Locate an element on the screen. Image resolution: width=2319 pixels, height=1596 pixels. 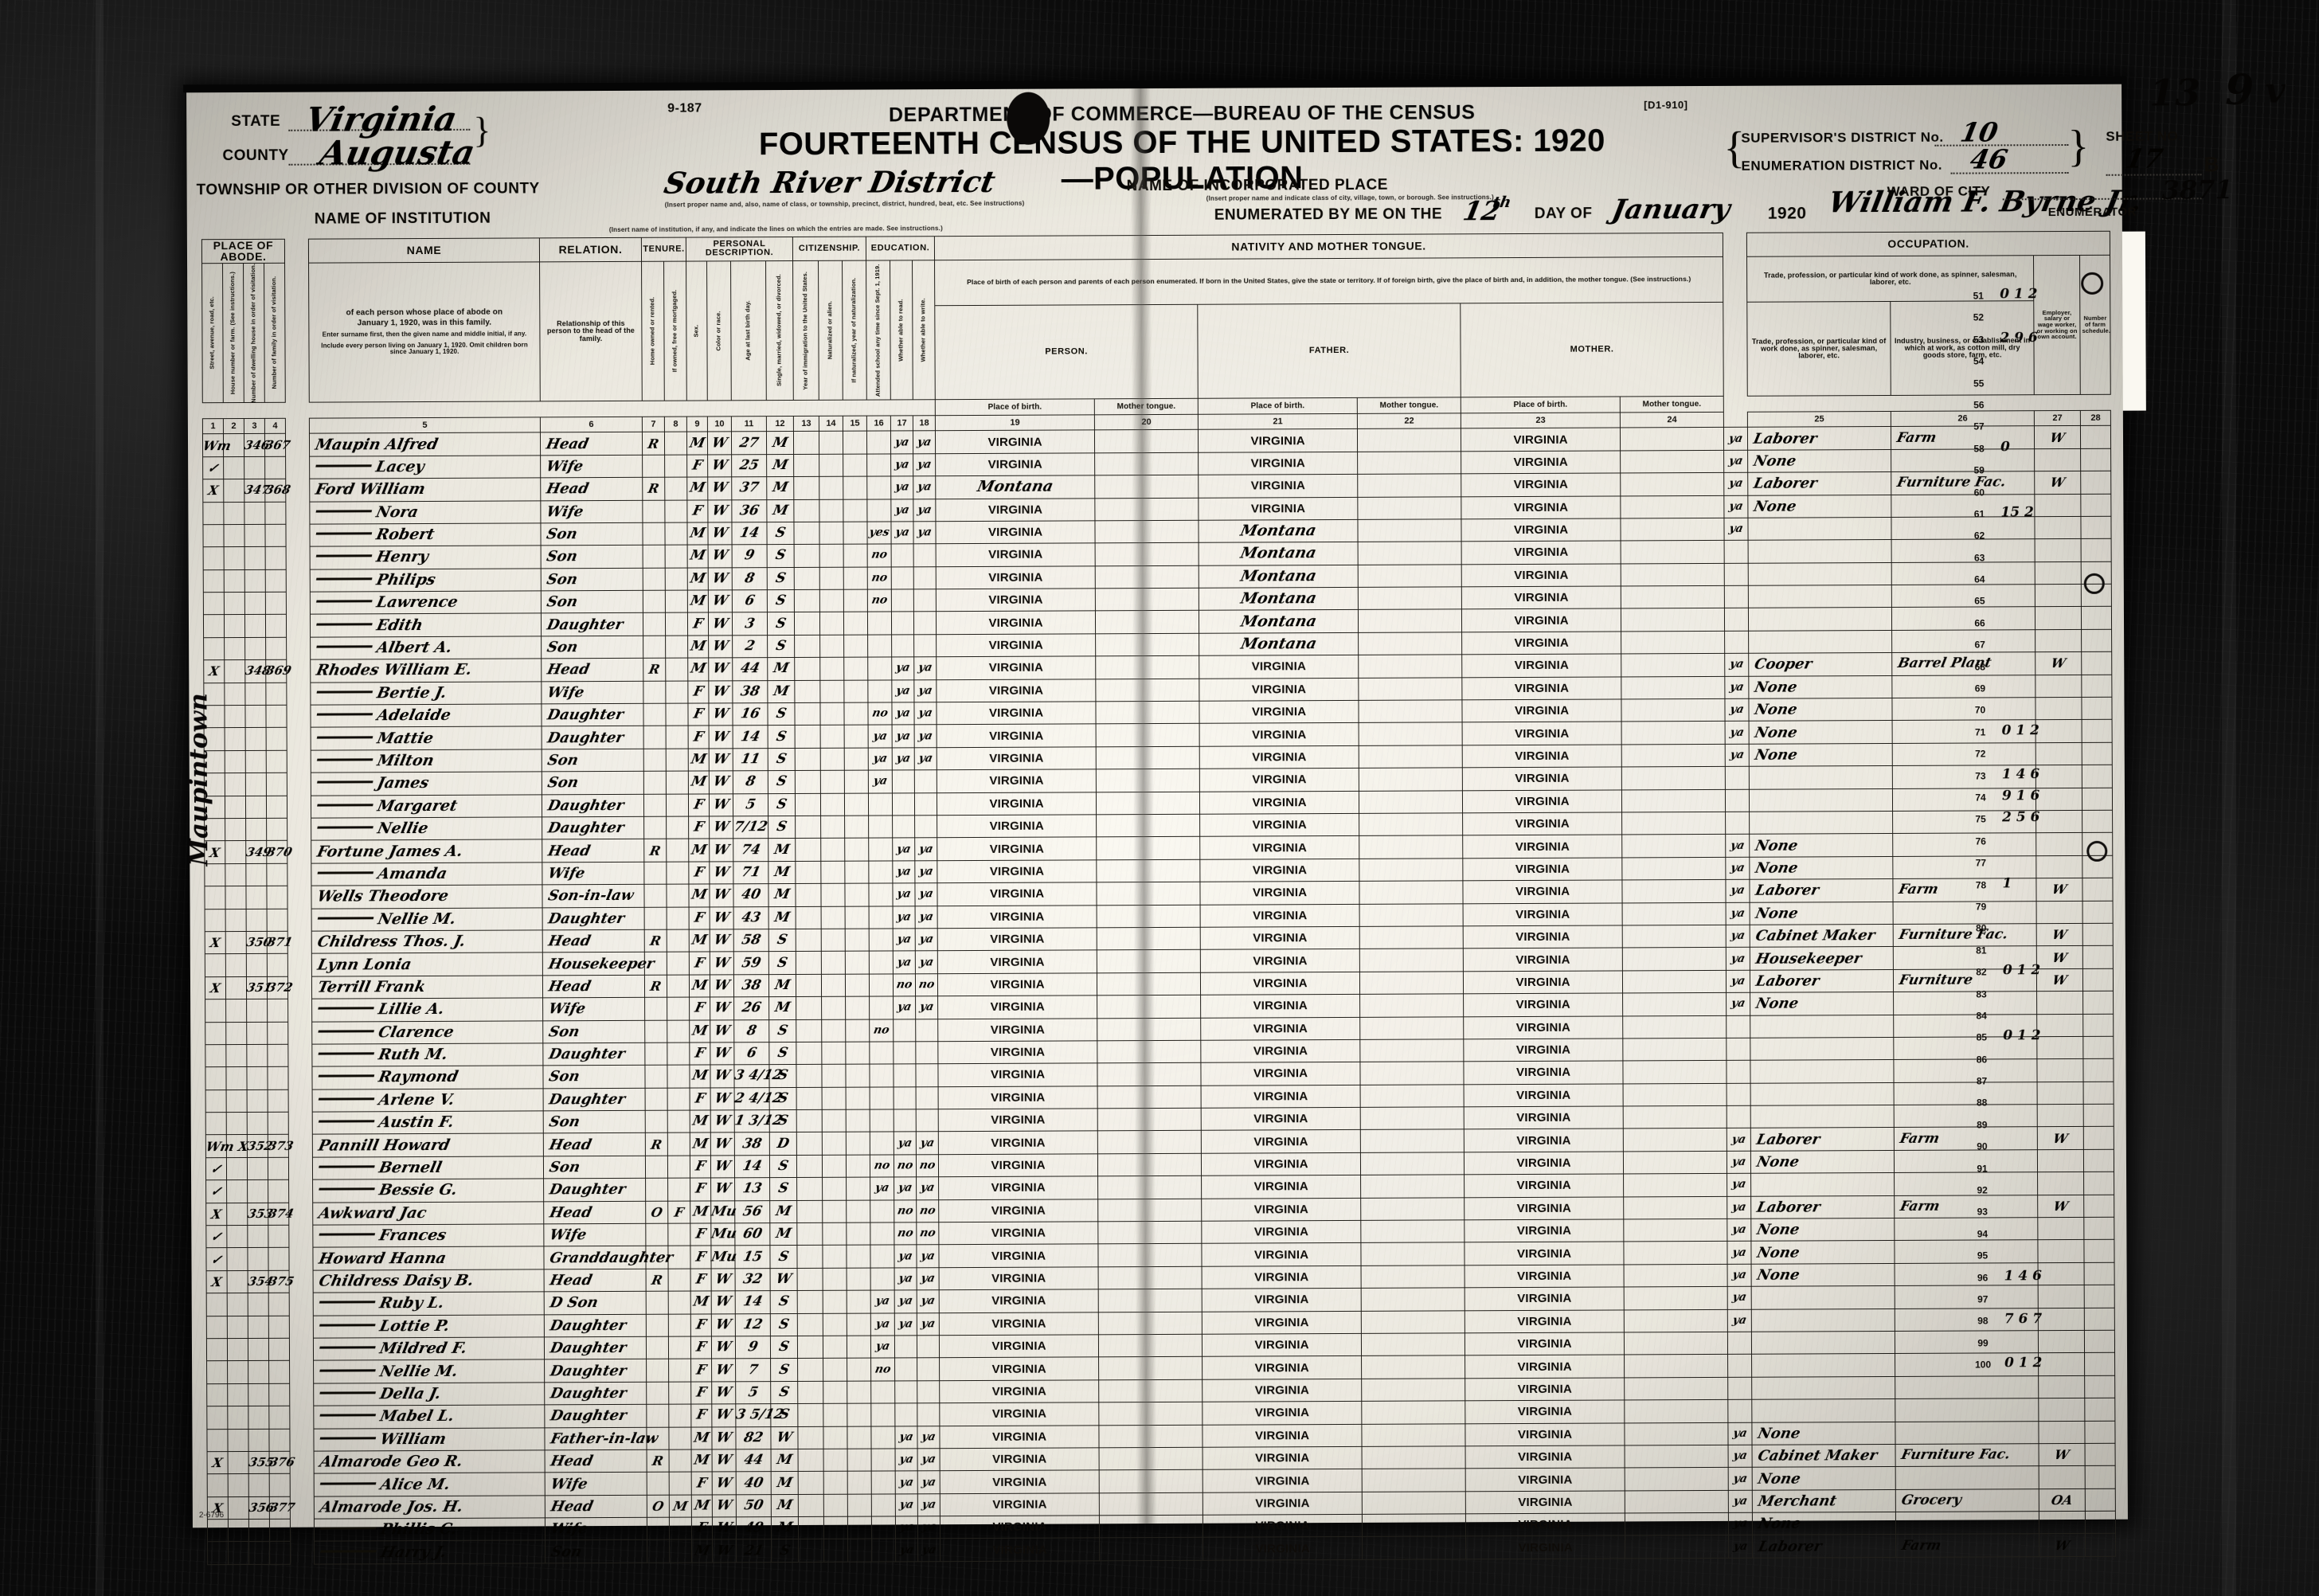
cell-father-mother-tongue is located at coordinates (1411, 734).